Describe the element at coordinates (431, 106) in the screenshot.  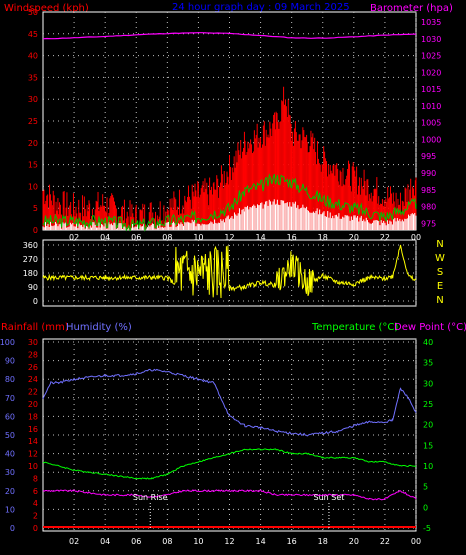
I see `barometer-tick-label: 1010` at that location.